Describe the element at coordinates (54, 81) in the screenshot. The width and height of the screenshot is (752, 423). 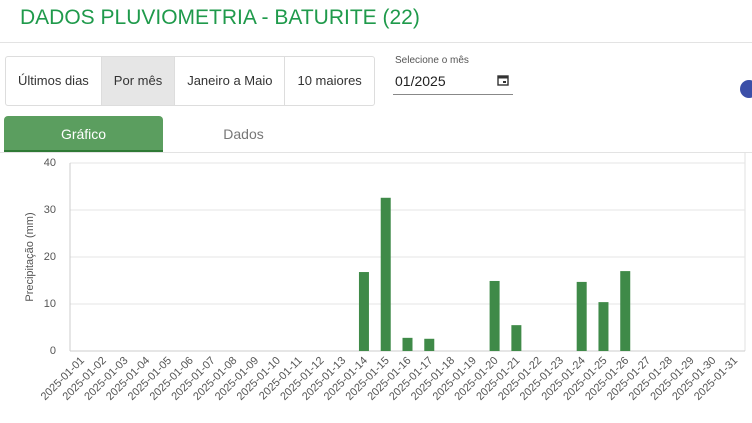
I see `filter-button: Últimos dias` at that location.